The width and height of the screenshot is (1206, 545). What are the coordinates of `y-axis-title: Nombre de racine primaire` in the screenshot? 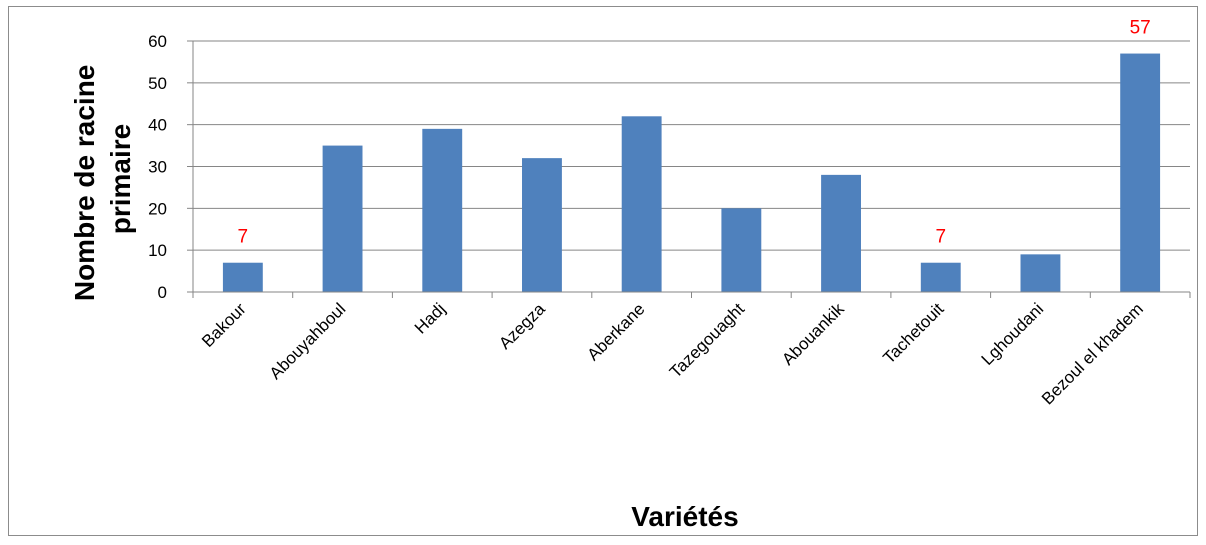 It's located at (102, 179).